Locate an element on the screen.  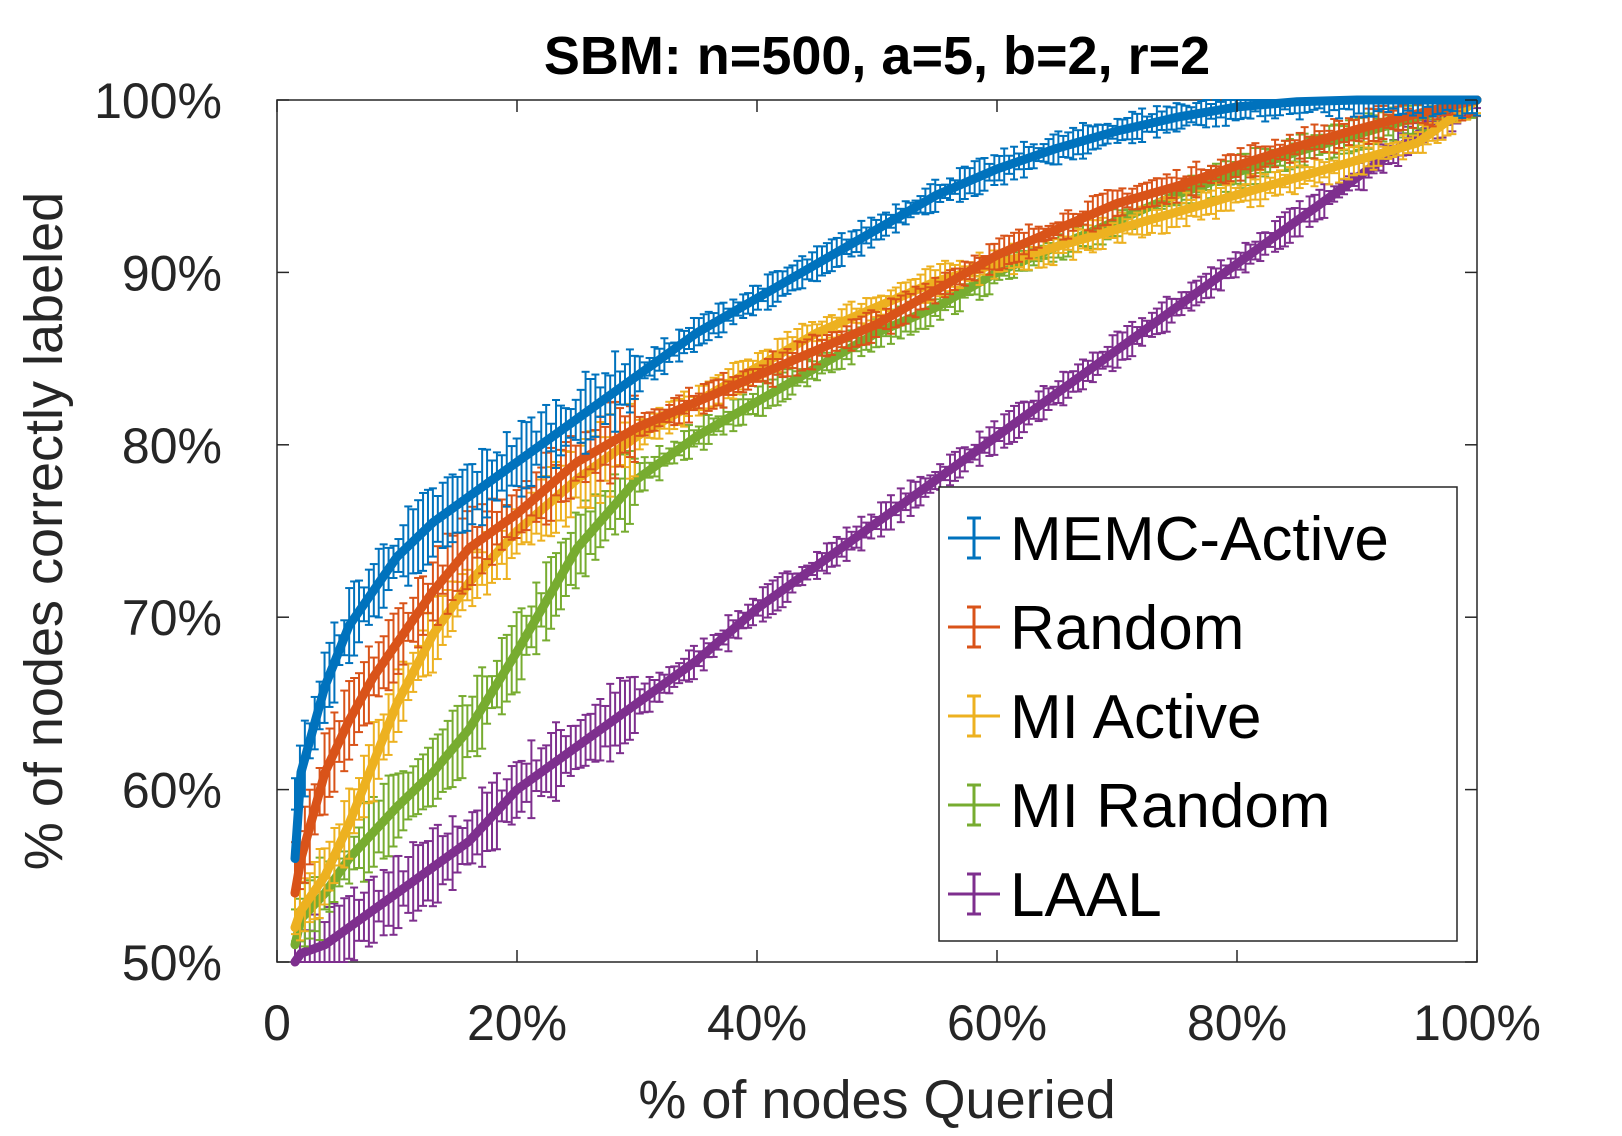
x-axis-label: % of nodes Queried is located at coordinates (876, 1100).